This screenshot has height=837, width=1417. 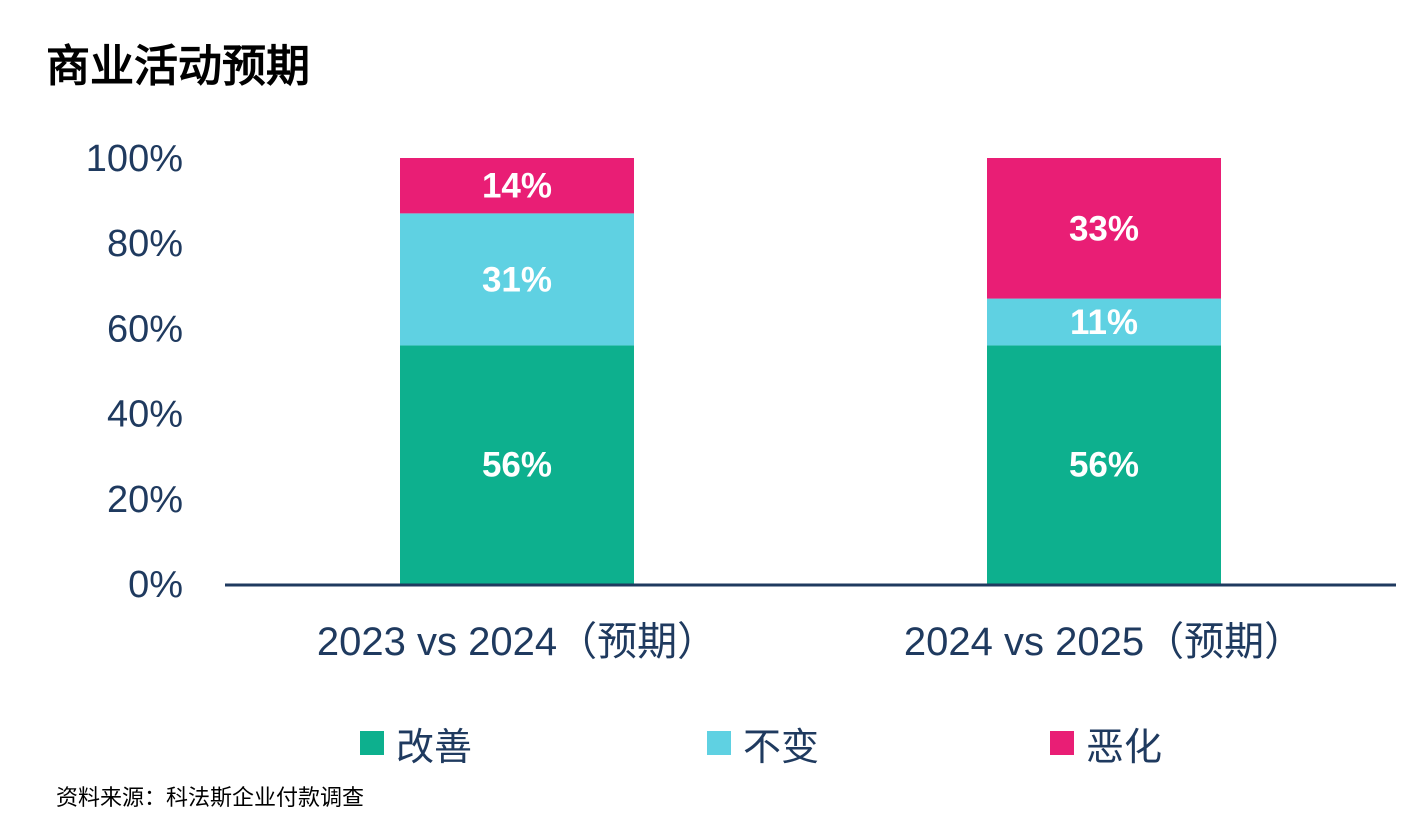 I want to click on legend-label: 改善, so click(x=434, y=746).